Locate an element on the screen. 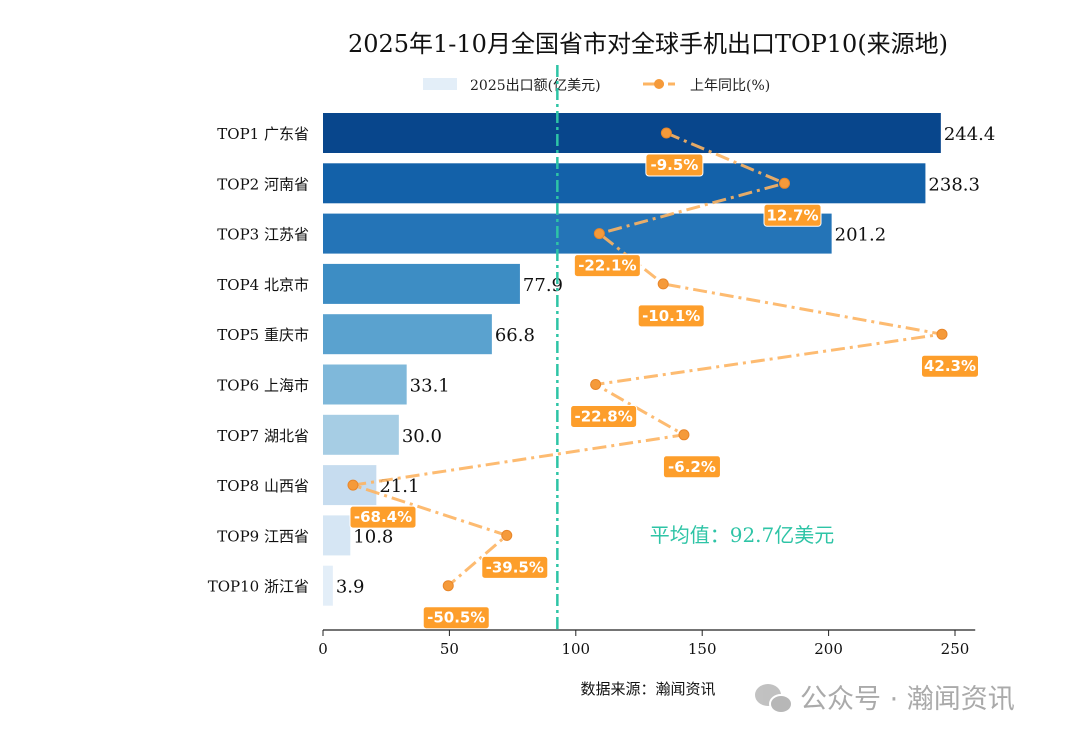 This screenshot has height=743, width=1080. yoy-value-label: -10.1% is located at coordinates (671, 316).